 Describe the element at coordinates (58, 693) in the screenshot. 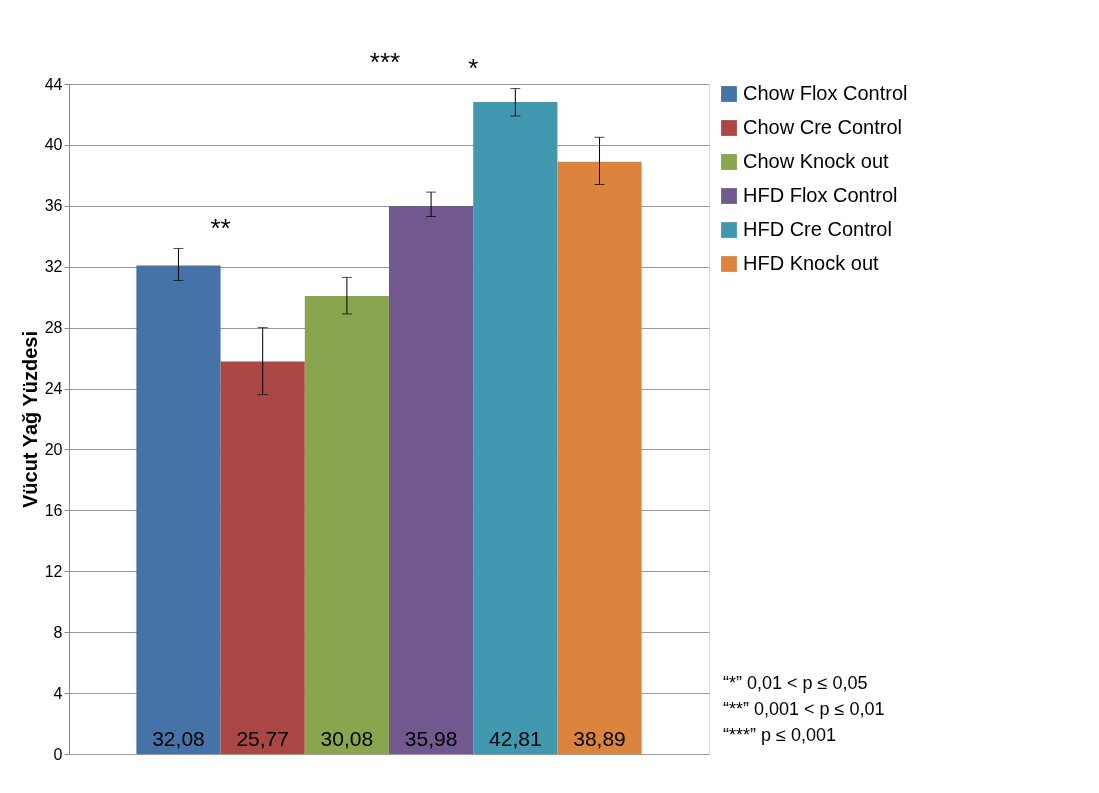

I see `y-tick-label: 4` at that location.